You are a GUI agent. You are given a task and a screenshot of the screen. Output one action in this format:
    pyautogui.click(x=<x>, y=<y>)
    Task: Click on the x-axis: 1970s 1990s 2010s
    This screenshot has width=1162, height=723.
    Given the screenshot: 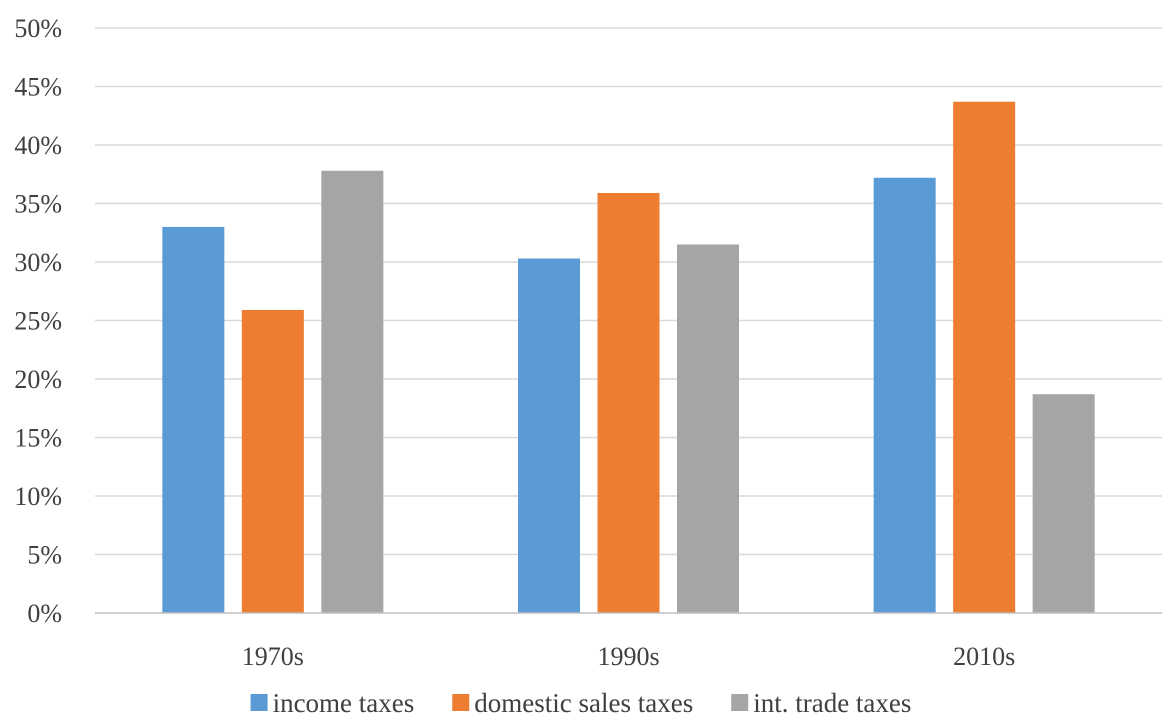 What is the action you would take?
    pyautogui.click(x=628, y=641)
    